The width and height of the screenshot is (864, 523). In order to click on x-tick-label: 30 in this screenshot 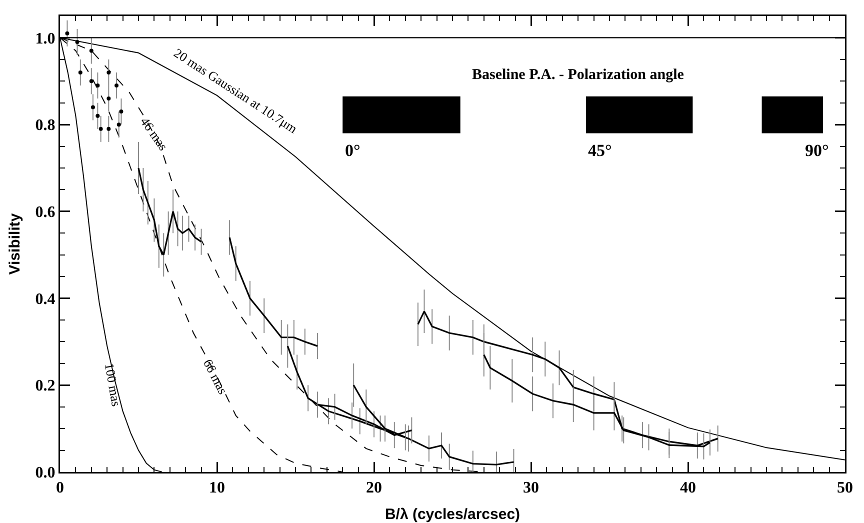, I will do `click(531, 488)`.